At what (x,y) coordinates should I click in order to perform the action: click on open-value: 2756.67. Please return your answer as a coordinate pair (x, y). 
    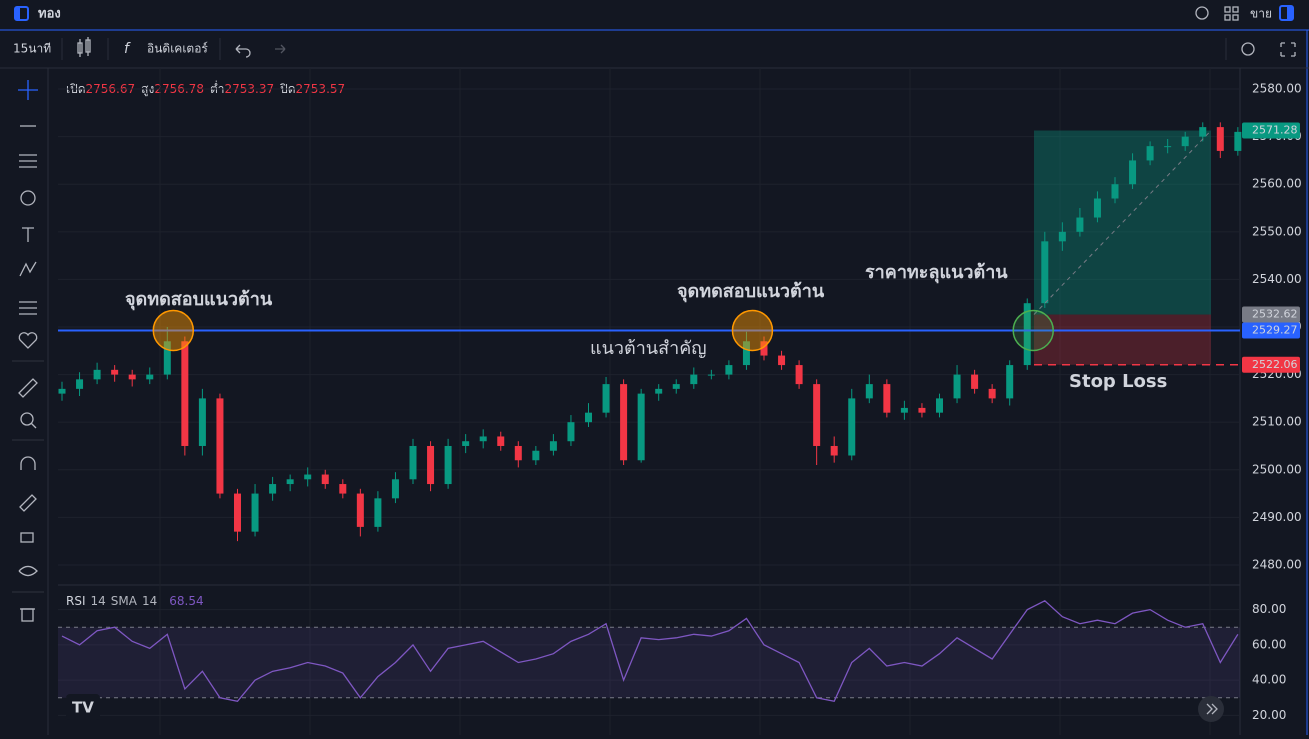
    Looking at the image, I should click on (111, 89).